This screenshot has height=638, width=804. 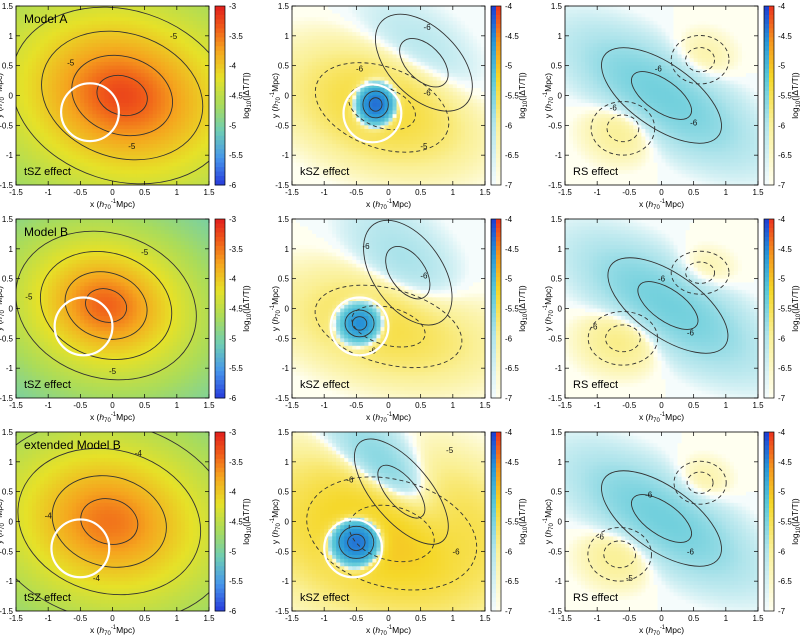 What do you see at coordinates (284, 66) in the screenshot?
I see `y-tick-label: 0.5` at bounding box center [284, 66].